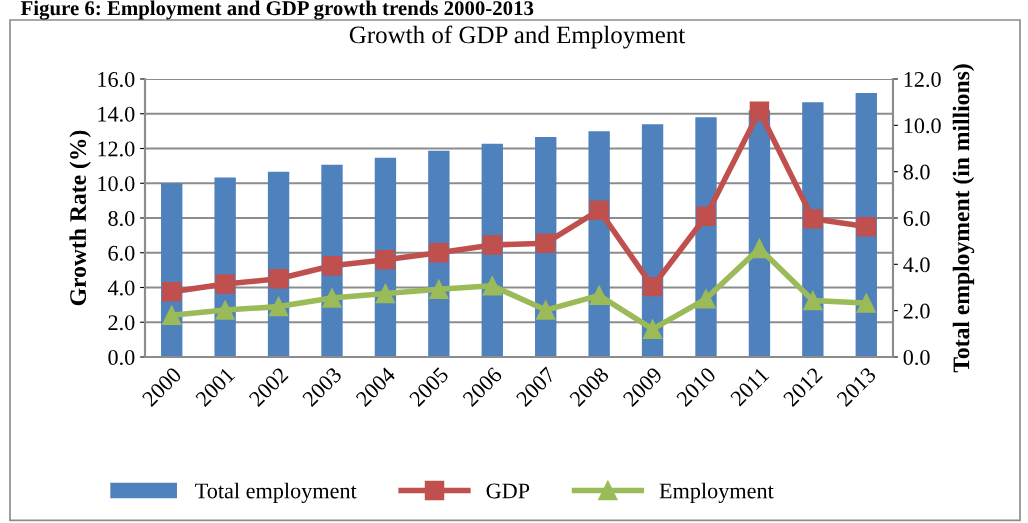 The width and height of the screenshot is (1028, 523). Describe the element at coordinates (916, 218) in the screenshot. I see `y2-tick-label: 6.0` at that location.